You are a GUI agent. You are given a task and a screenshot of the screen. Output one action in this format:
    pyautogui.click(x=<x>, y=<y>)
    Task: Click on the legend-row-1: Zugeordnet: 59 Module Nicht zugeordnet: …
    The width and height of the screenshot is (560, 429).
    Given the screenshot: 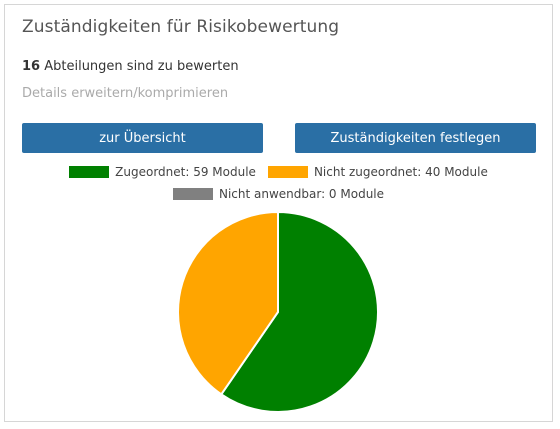 What is the action you would take?
    pyautogui.click(x=278, y=172)
    